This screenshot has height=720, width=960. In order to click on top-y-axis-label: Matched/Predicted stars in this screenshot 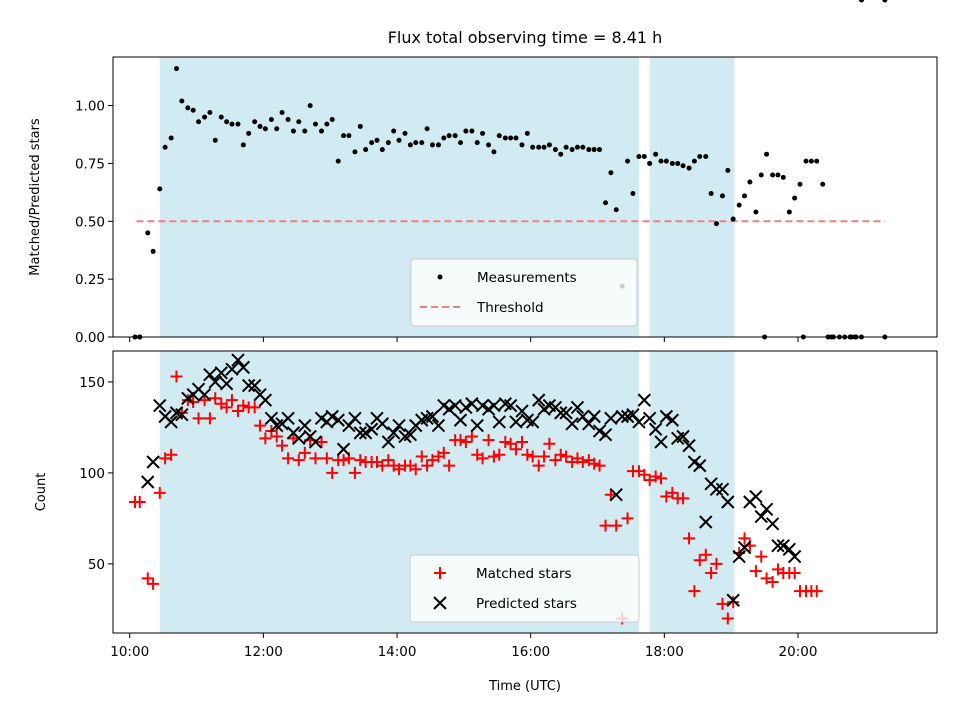, I will do `click(35, 197)`.